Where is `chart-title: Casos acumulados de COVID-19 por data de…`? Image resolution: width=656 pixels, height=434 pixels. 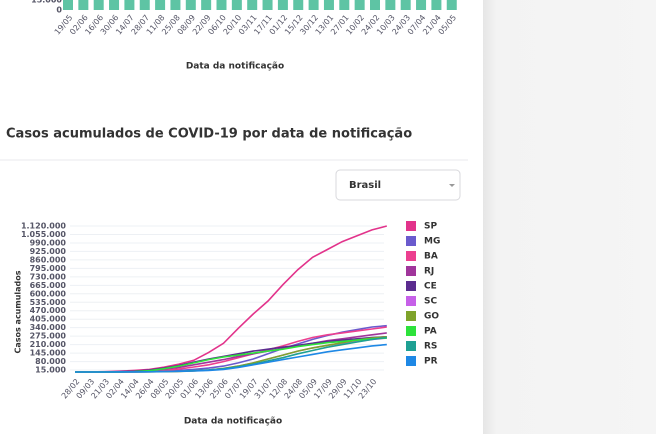
chart-title: Casos acumulados de COVID-19 por data de… is located at coordinates (209, 134).